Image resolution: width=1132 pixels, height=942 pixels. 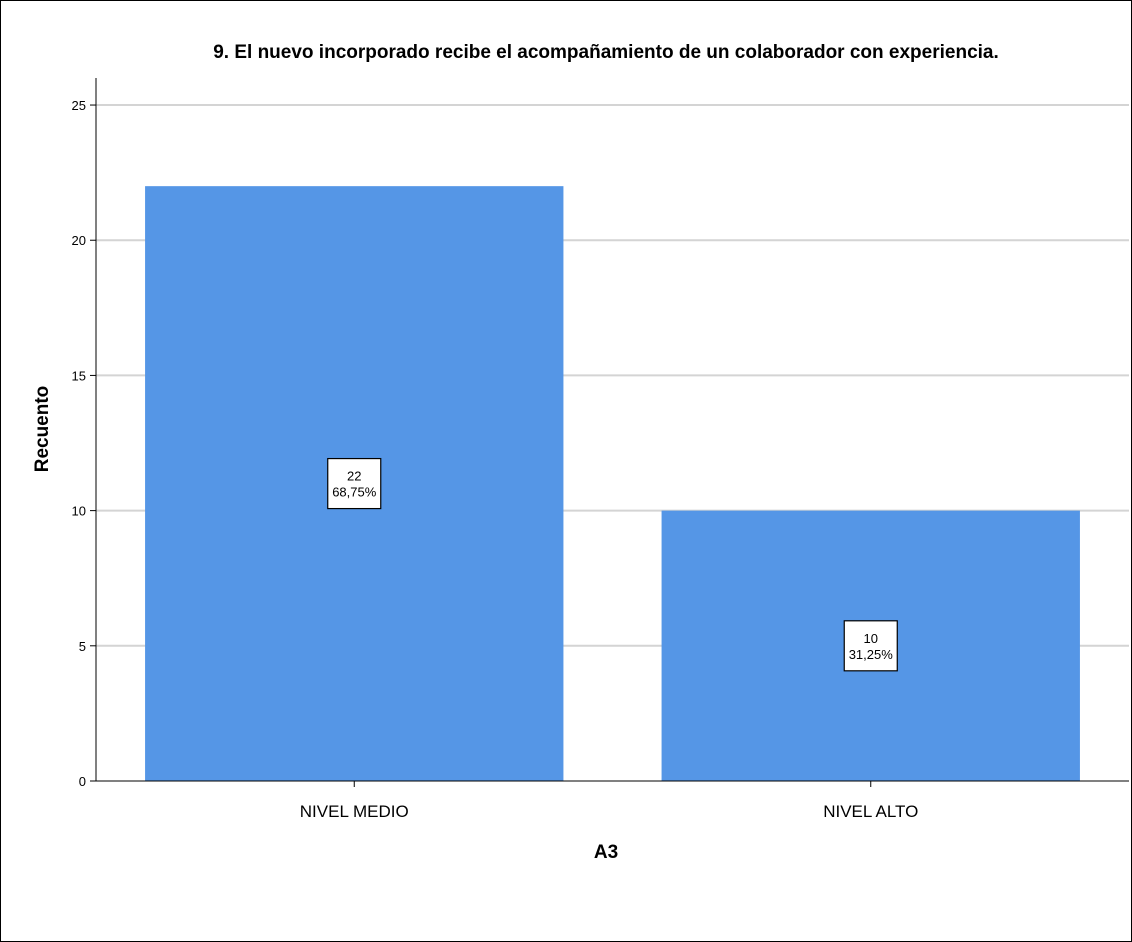 I want to click on x-axis-title: A3, so click(x=606, y=852).